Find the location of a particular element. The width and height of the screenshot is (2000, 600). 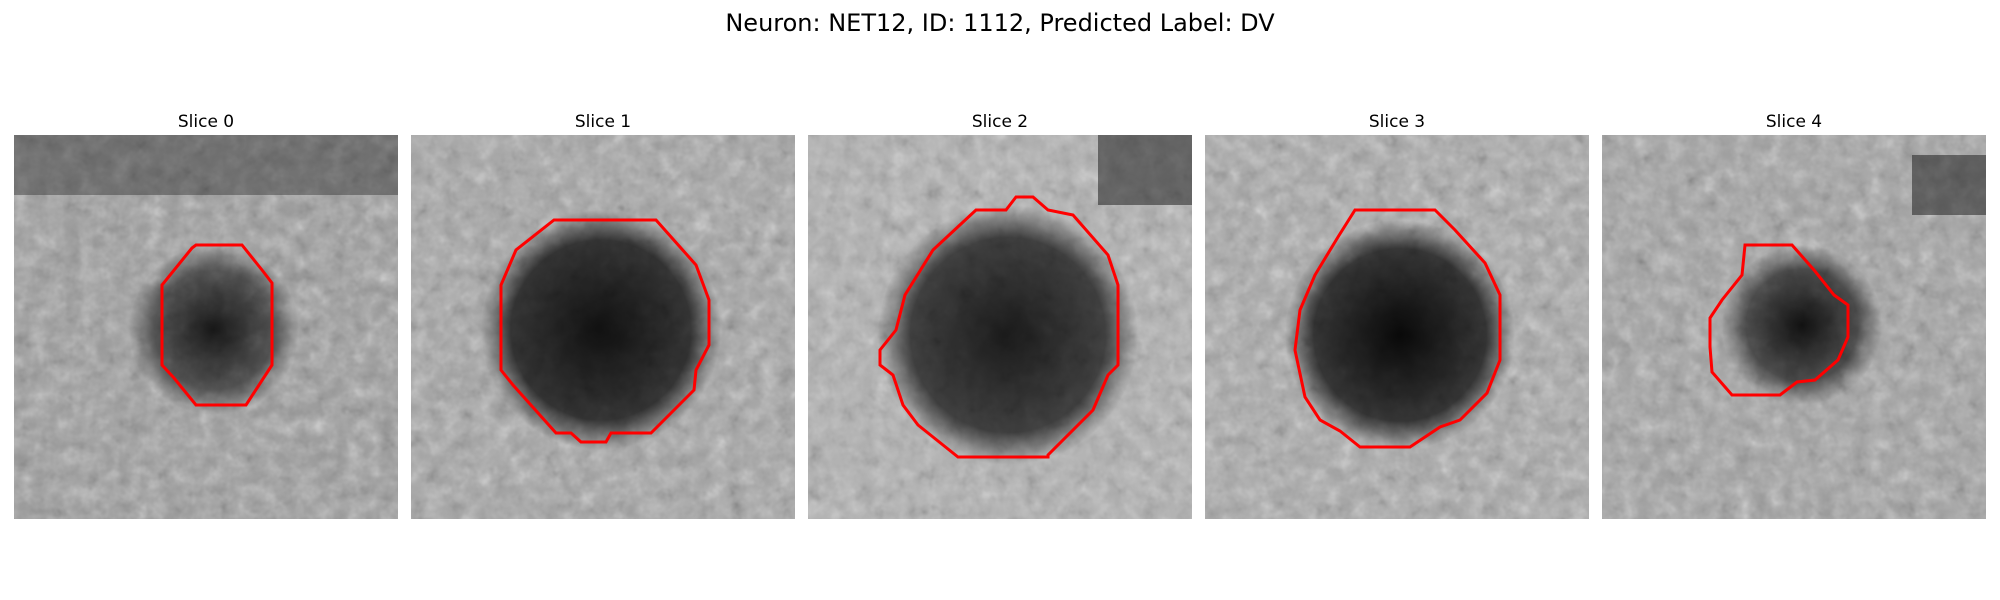

slice-panel-4: Slice 4 is located at coordinates (1794, 314).